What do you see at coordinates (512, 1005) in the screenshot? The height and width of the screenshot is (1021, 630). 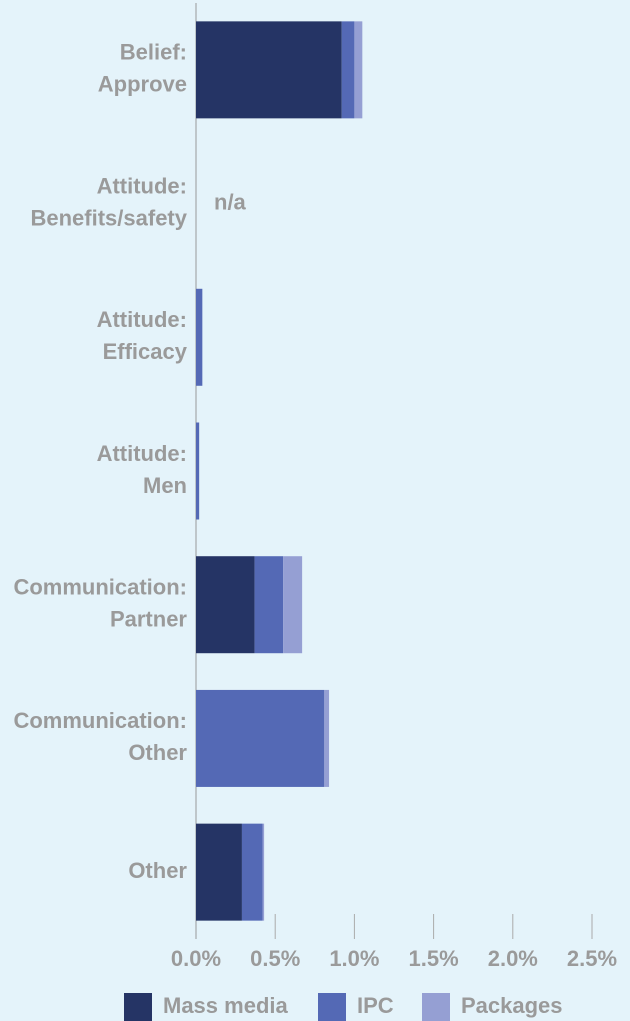 I see `legend-label: Packages` at bounding box center [512, 1005].